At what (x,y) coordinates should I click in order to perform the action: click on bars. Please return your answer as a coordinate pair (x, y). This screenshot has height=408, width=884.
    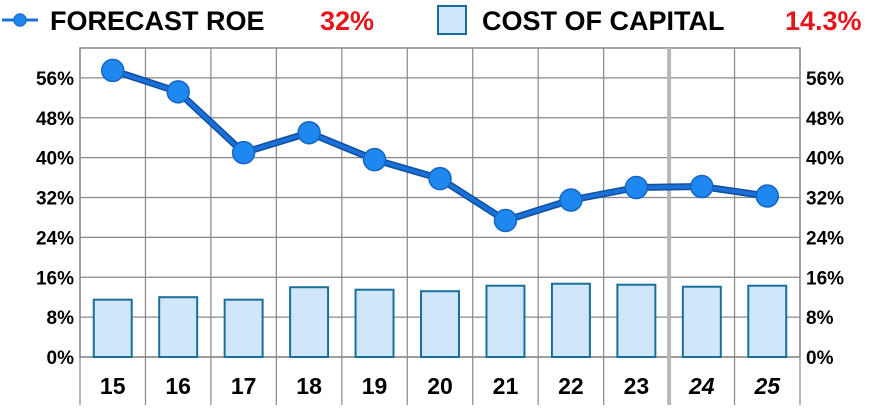
    Looking at the image, I should click on (440, 320).